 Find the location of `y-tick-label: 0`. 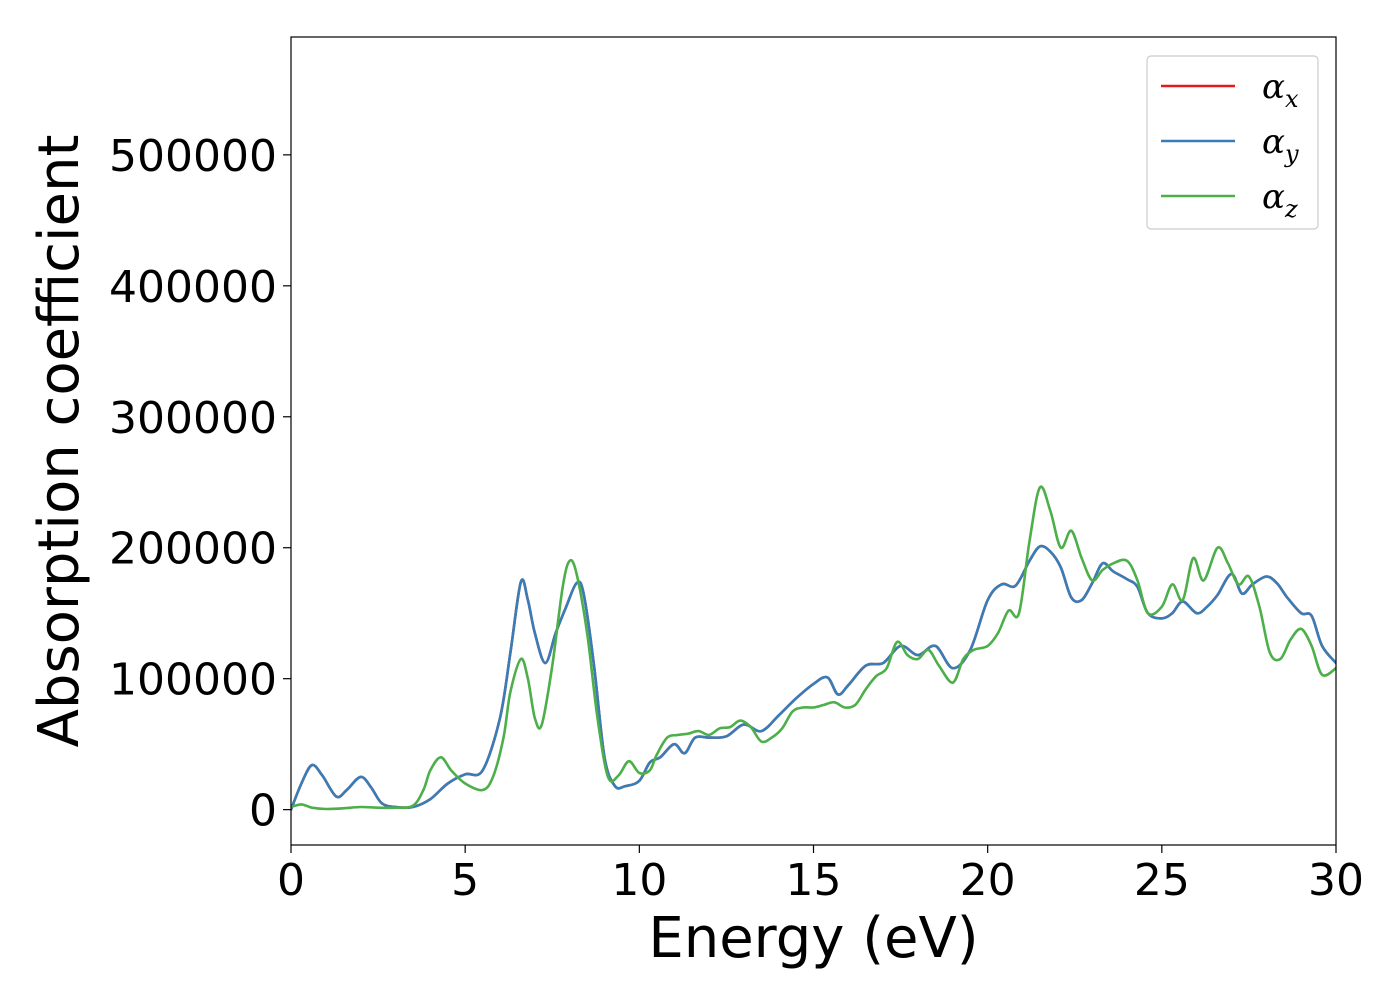

y-tick-label: 0 is located at coordinates (263, 811).